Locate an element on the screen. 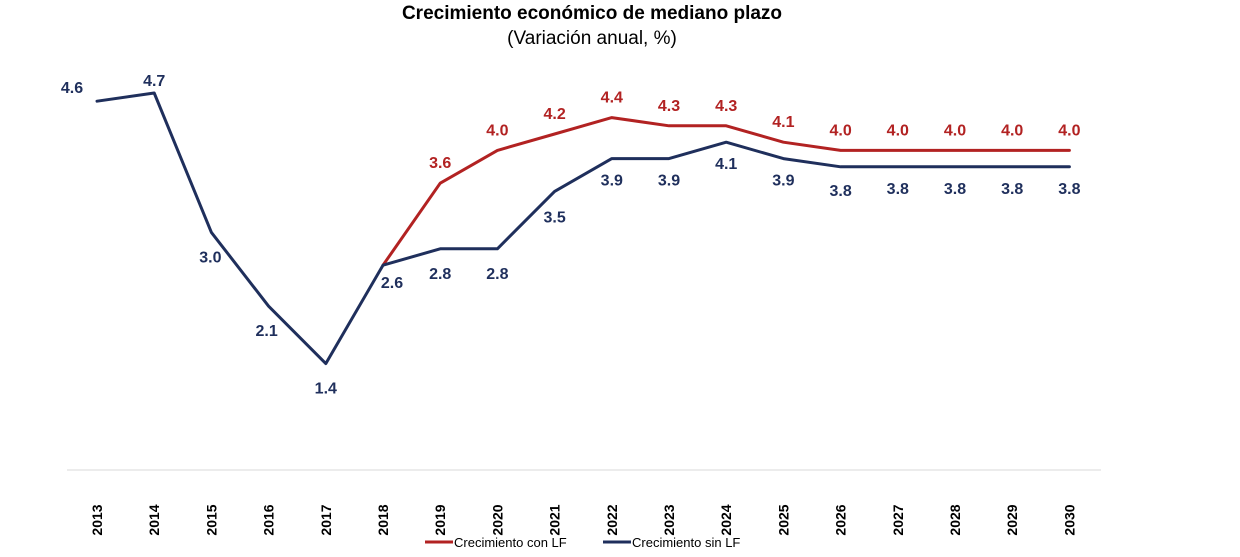 Image resolution: width=1240 pixels, height=557 pixels. x-tick-label: 2017 is located at coordinates (326, 519).